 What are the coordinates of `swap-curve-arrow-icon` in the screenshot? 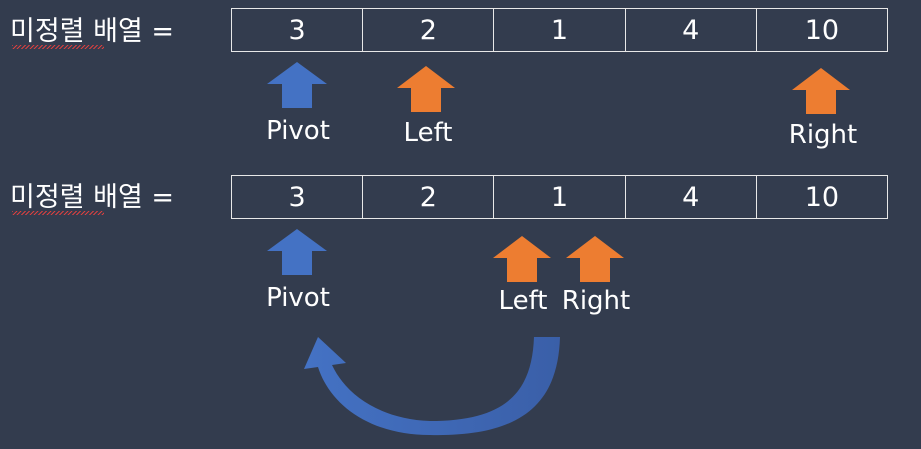 It's located at (432, 386).